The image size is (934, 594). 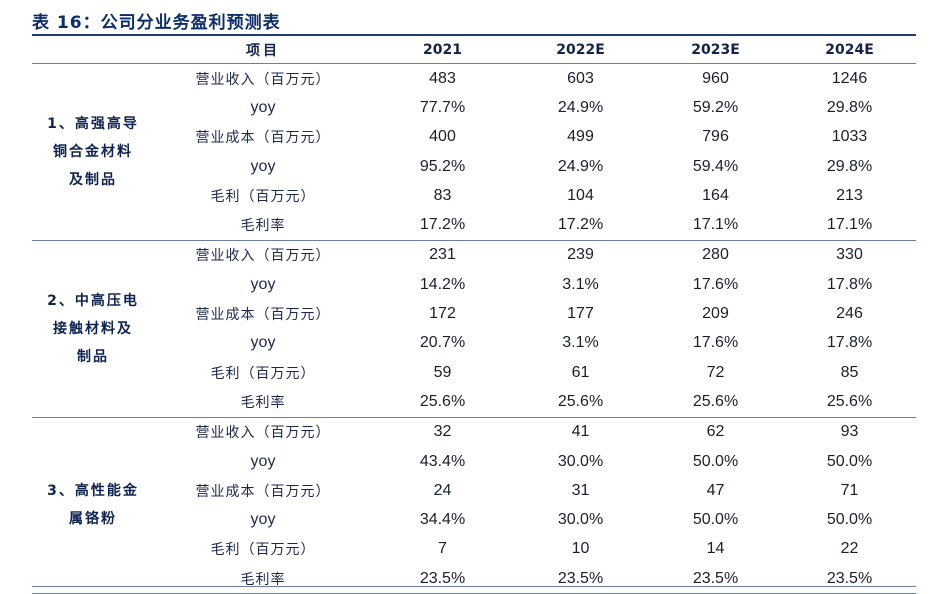 What do you see at coordinates (474, 195) in the screenshot?
I see `table-row: 毛利（百万元） 83 104 164 213` at bounding box center [474, 195].